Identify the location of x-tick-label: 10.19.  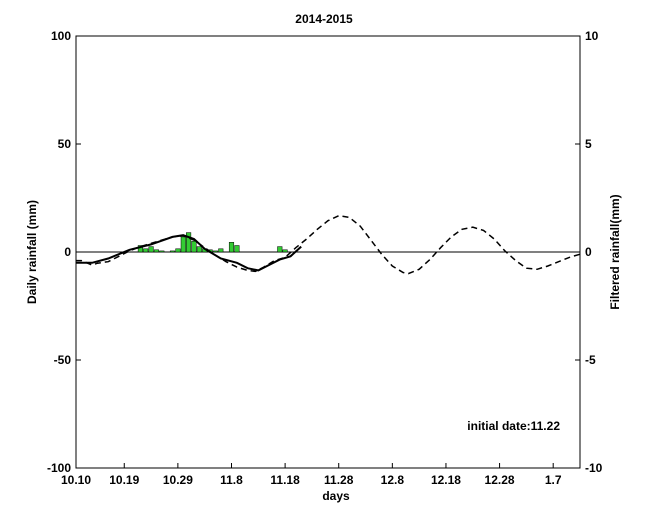
(124, 480).